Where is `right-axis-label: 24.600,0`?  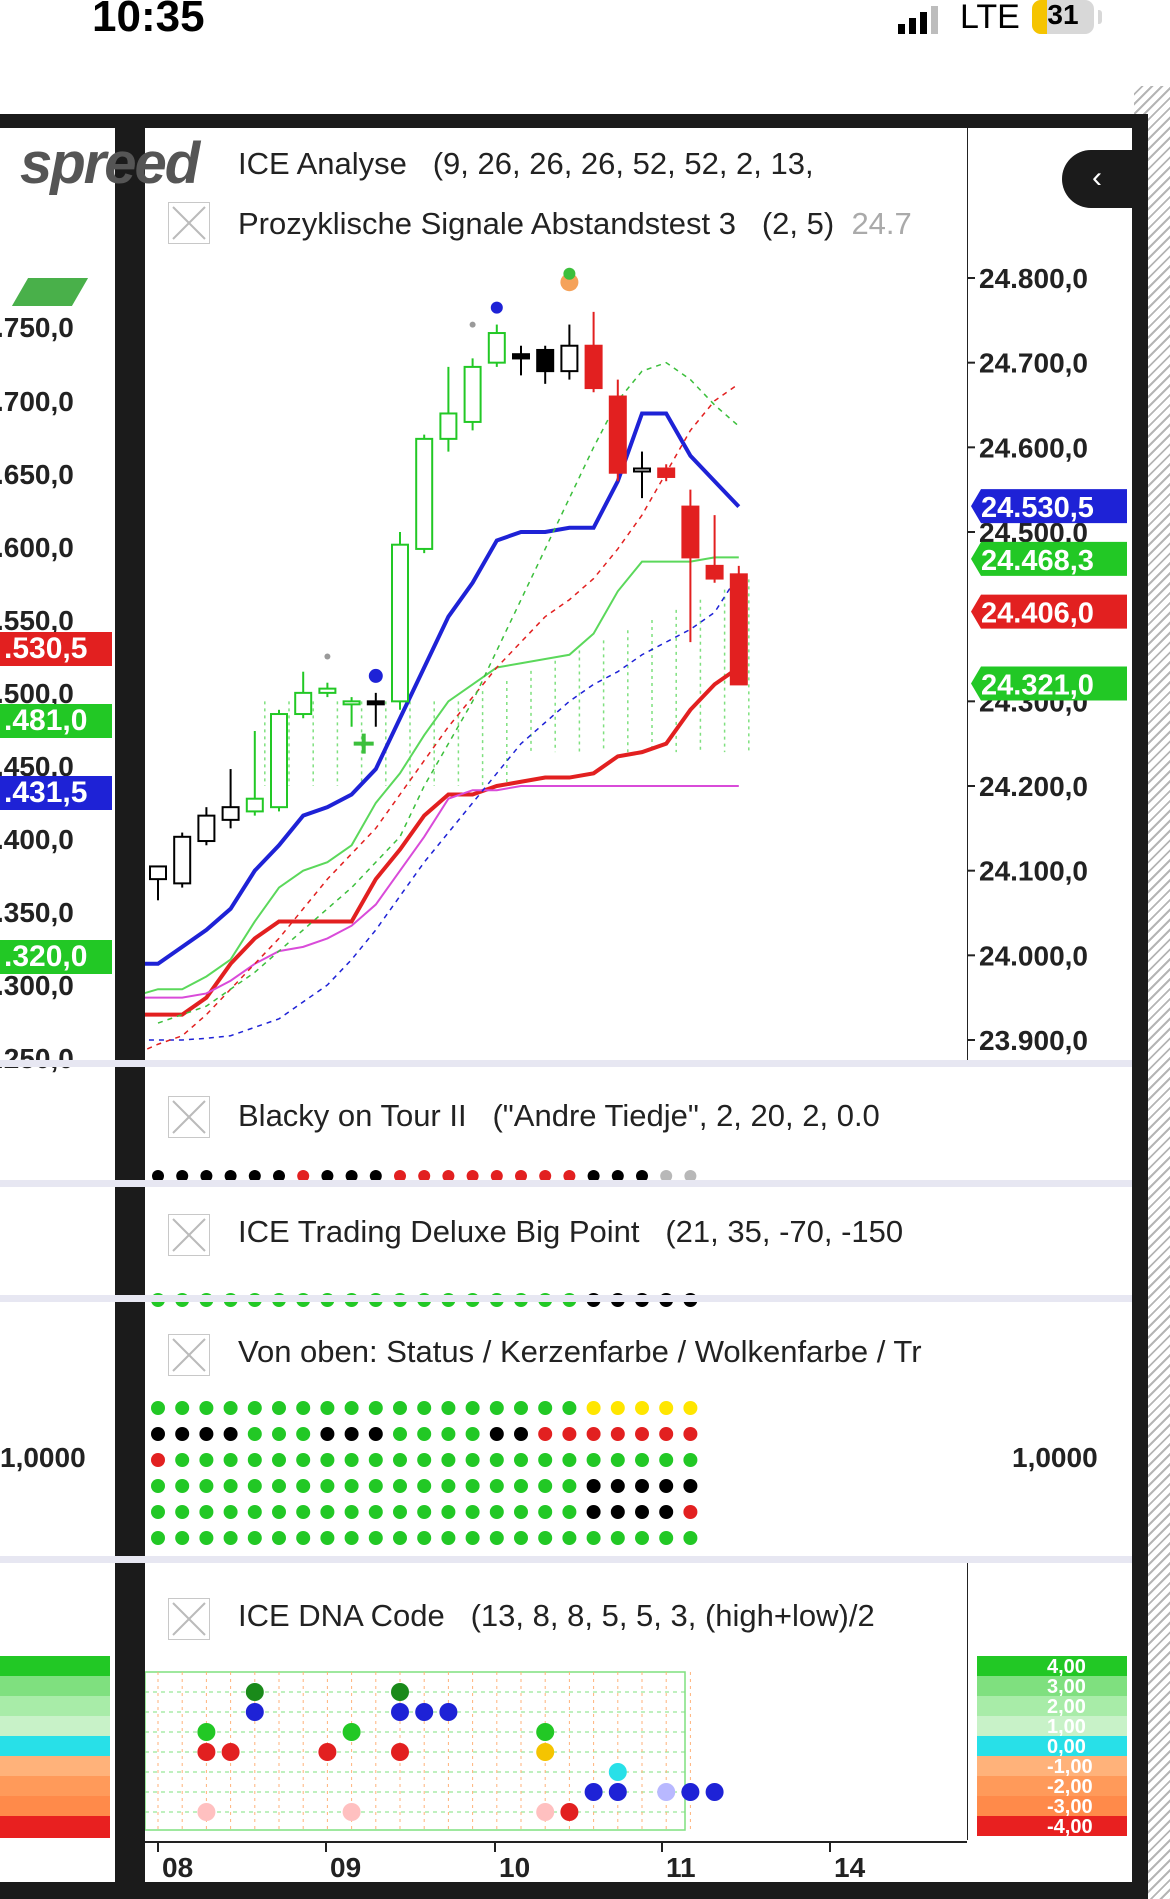 right-axis-label: 24.600,0 is located at coordinates (1033, 447).